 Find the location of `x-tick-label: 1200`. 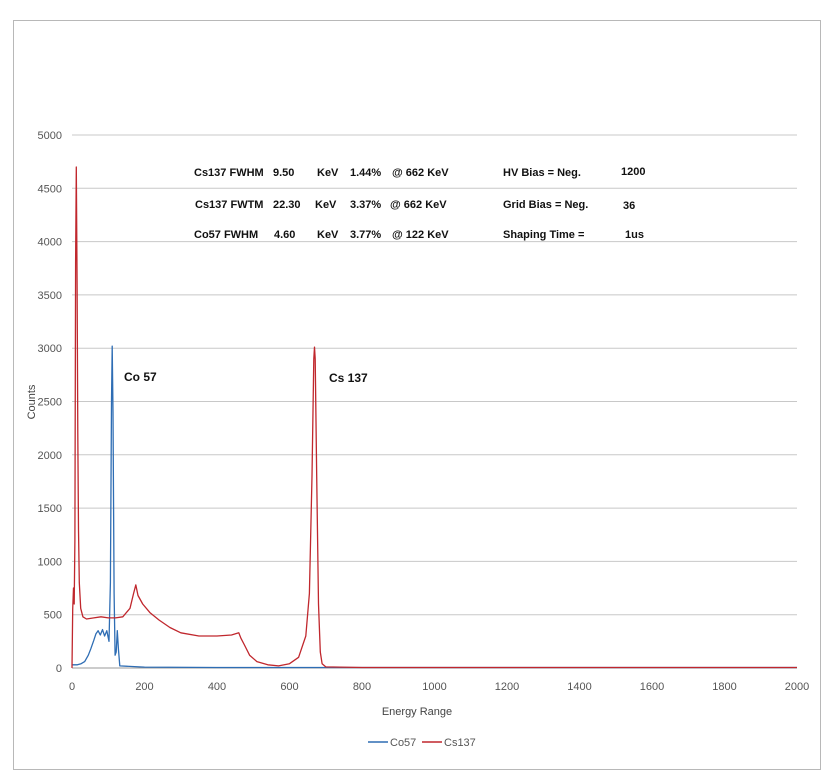

x-tick-label: 1200 is located at coordinates (507, 687).